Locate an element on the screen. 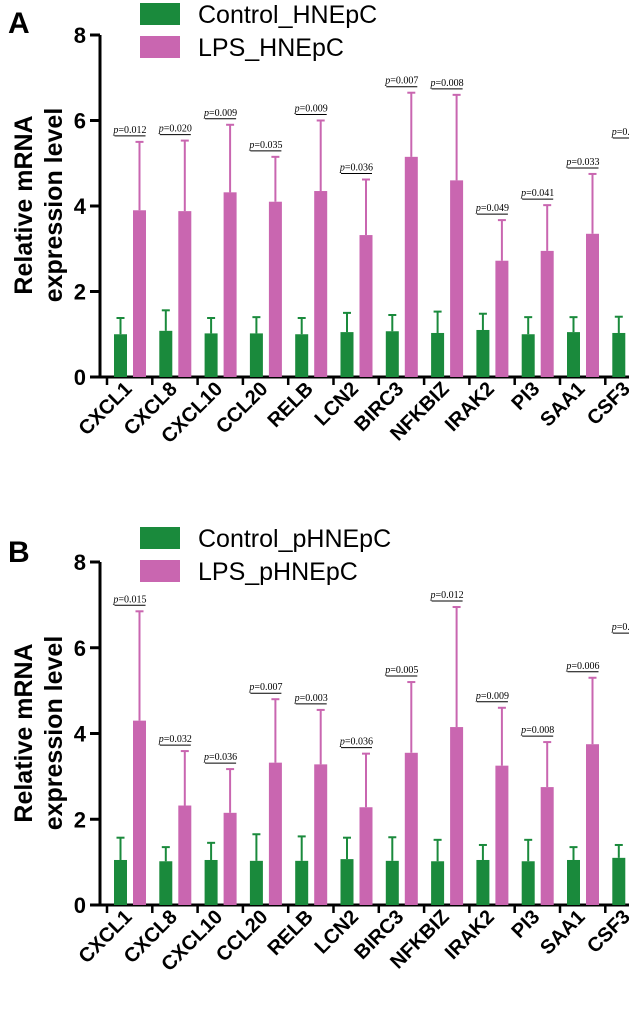 The width and height of the screenshot is (629, 1010). p-value-label: p=0.007 is located at coordinates (265, 687).